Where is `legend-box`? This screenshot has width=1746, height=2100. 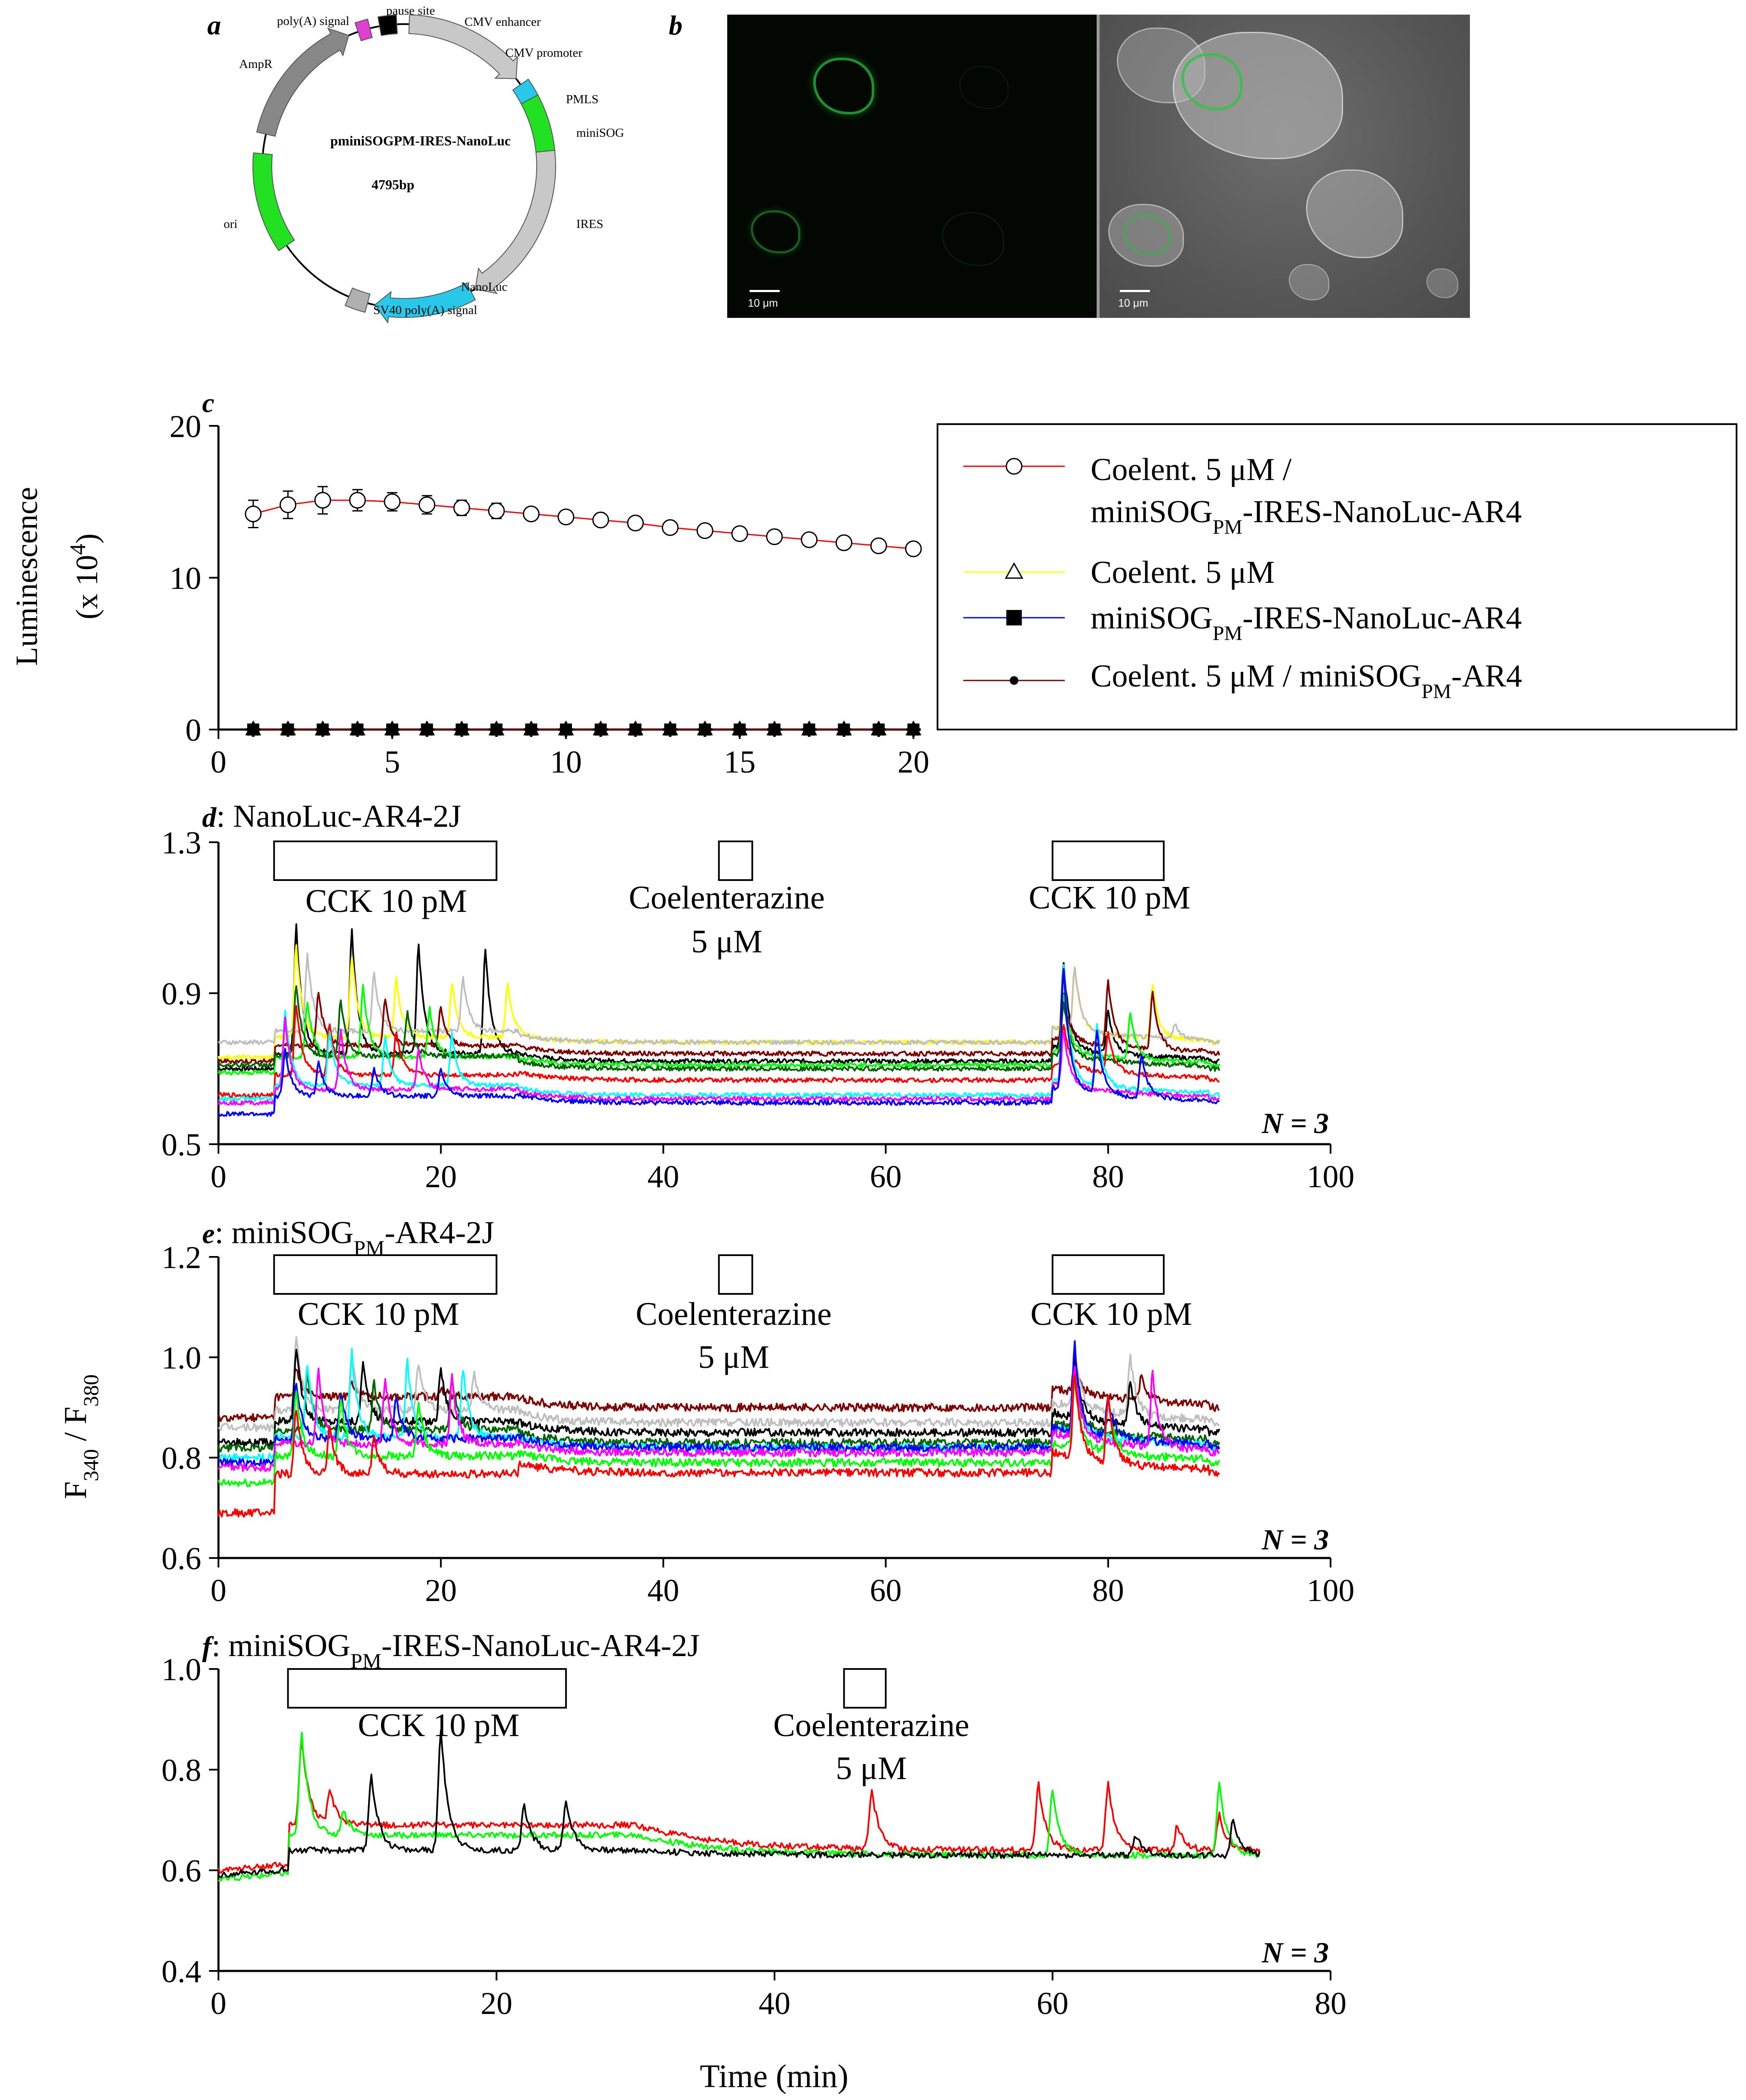 legend-box is located at coordinates (1337, 576).